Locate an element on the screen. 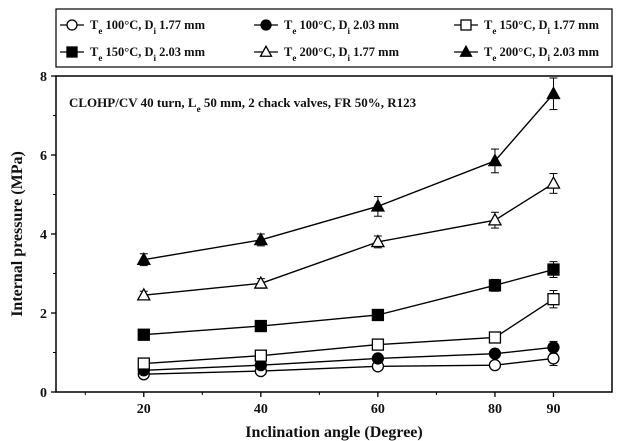 The width and height of the screenshot is (618, 441). x-axis-title: Inclination angle (Degree) is located at coordinates (333, 432).